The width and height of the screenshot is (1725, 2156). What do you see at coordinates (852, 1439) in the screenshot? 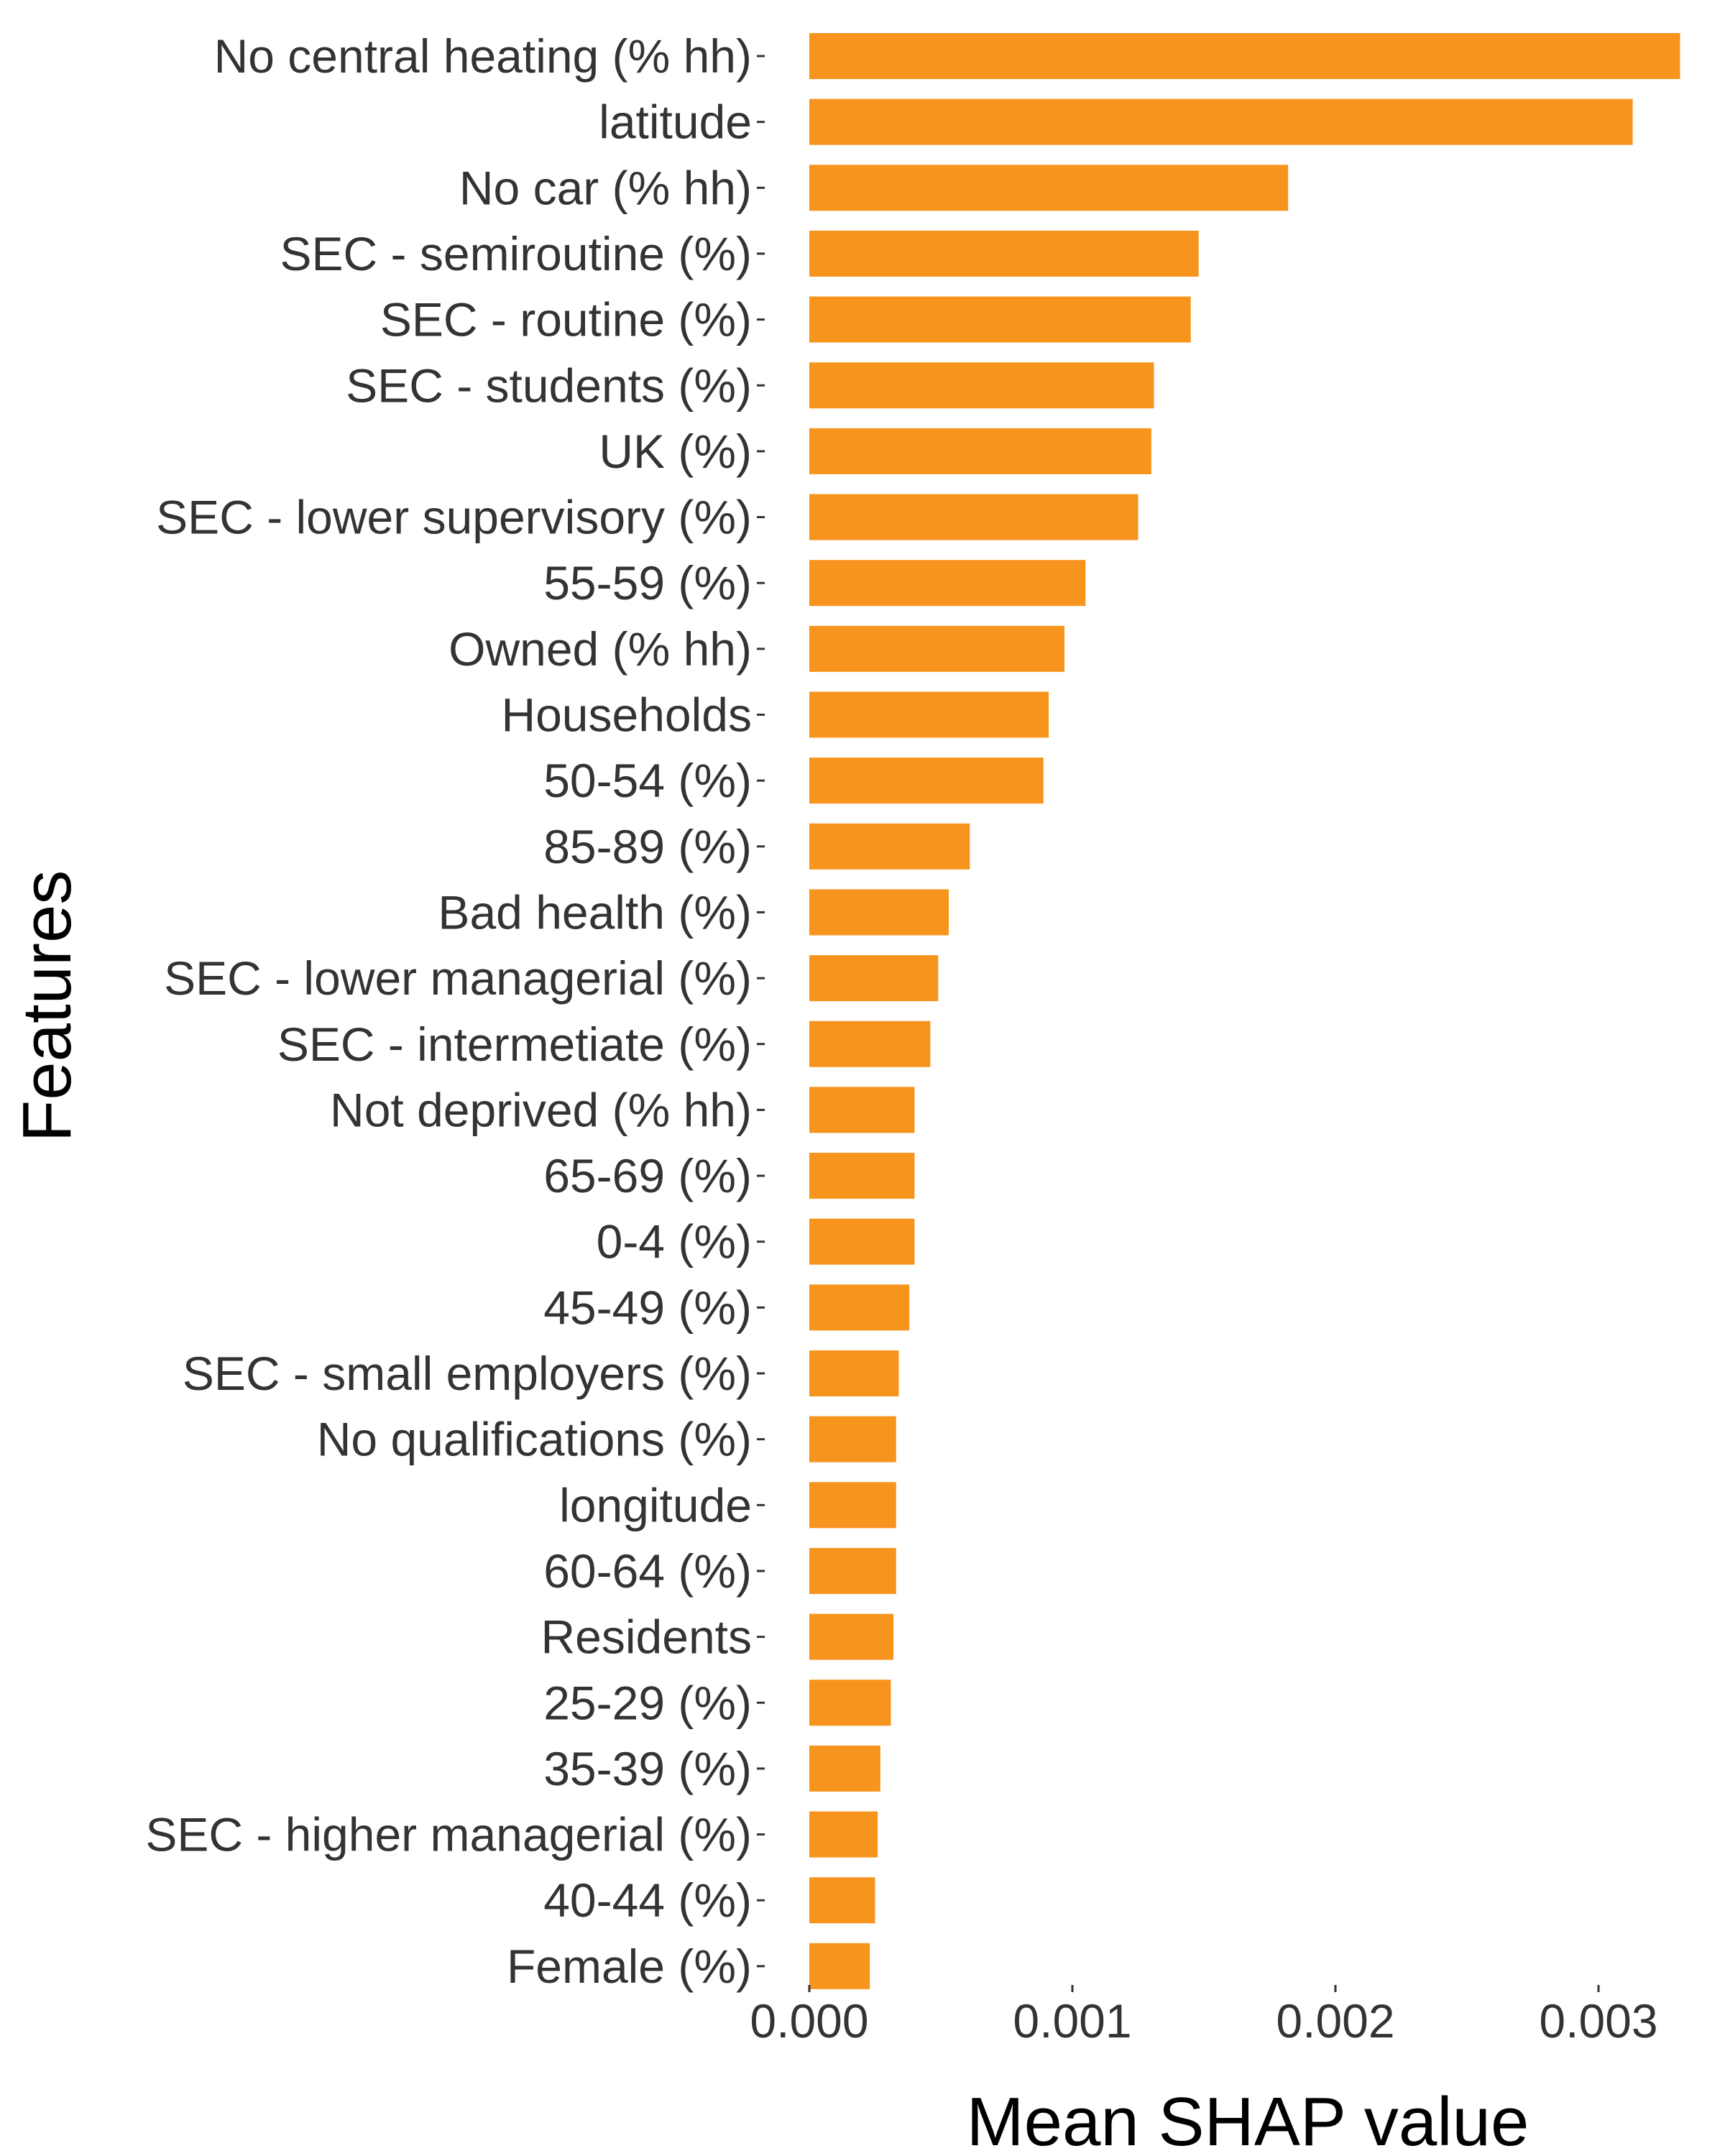
I see `bar-no-qualifications` at bounding box center [852, 1439].